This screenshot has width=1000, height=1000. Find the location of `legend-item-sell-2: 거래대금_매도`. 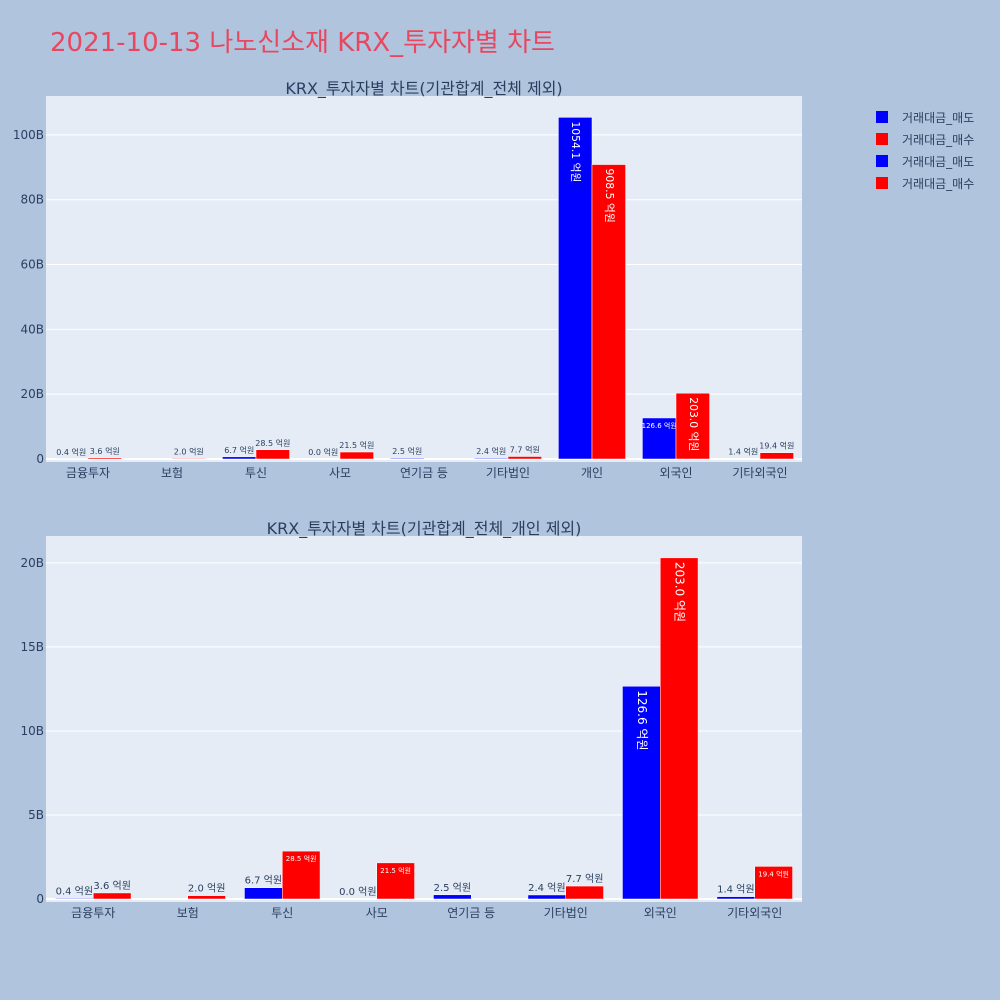

legend-item-sell-2: 거래대금_매도 is located at coordinates (925, 161).